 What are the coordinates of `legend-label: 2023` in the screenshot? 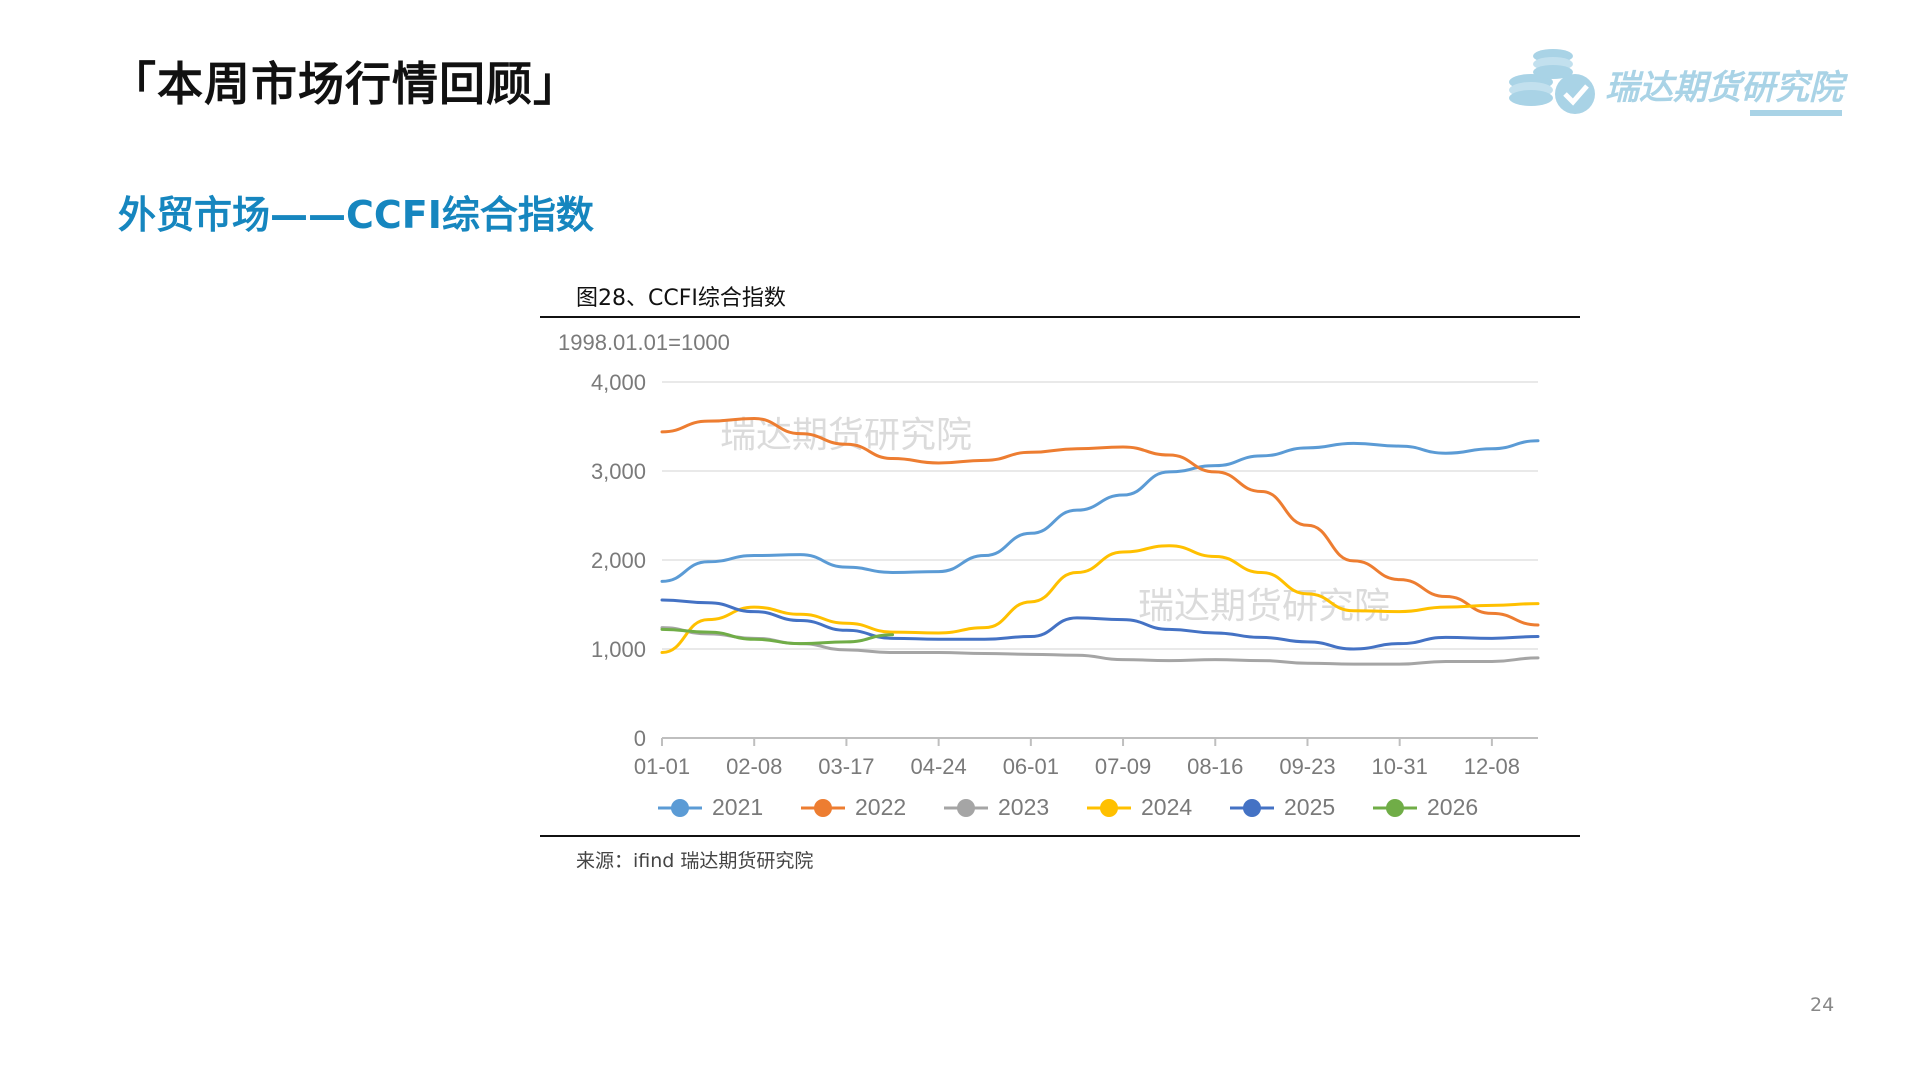 It's located at (1023, 807).